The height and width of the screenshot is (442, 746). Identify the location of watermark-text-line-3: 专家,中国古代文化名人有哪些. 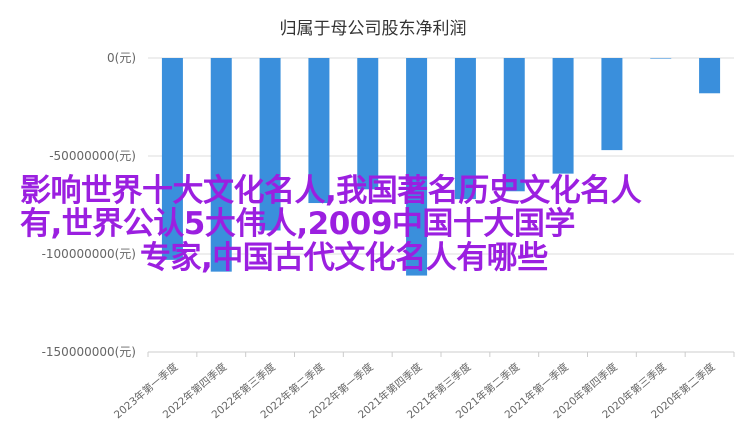
(344, 258).